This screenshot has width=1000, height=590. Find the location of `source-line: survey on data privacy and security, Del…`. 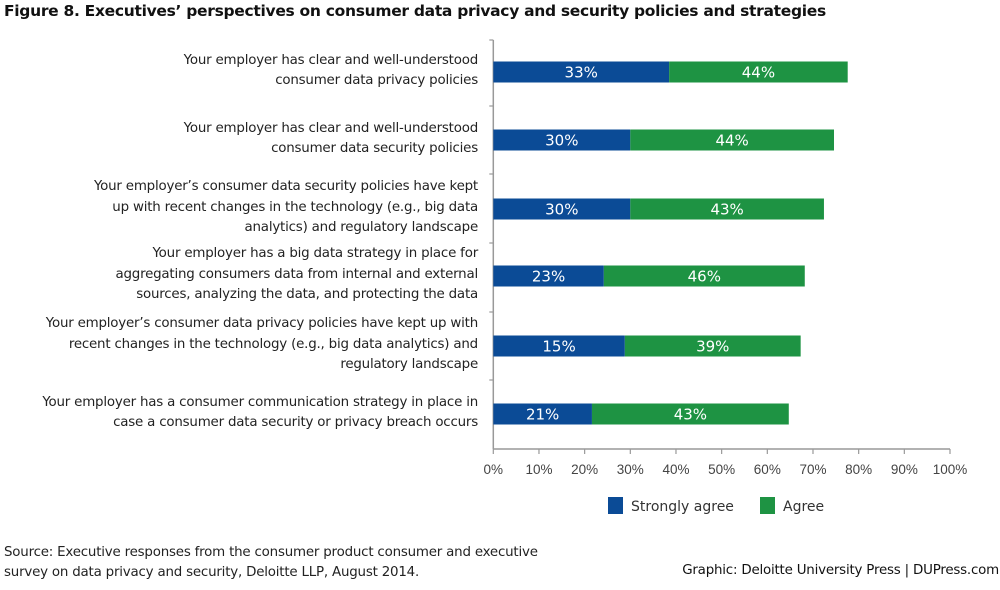

source-line: survey on data privacy and security, Del… is located at coordinates (212, 572).